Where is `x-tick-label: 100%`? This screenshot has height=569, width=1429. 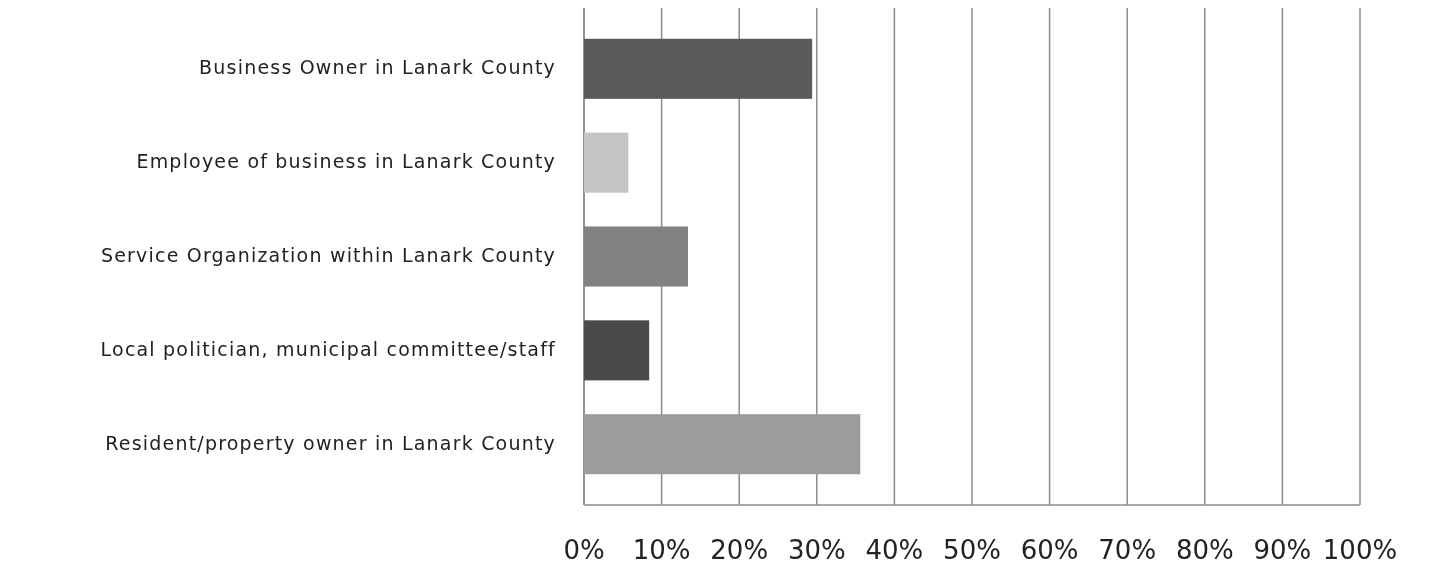
x-tick-label: 100% is located at coordinates (1360, 549).